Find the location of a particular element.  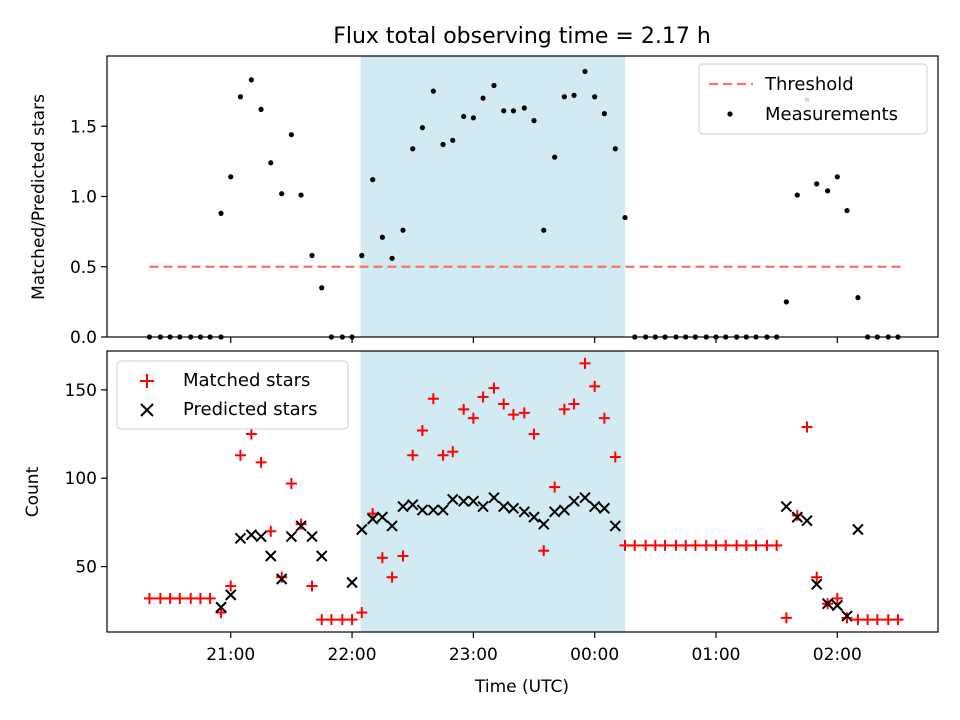

bottom-legend: Matched stars Predicted stars is located at coordinates (232, 395).